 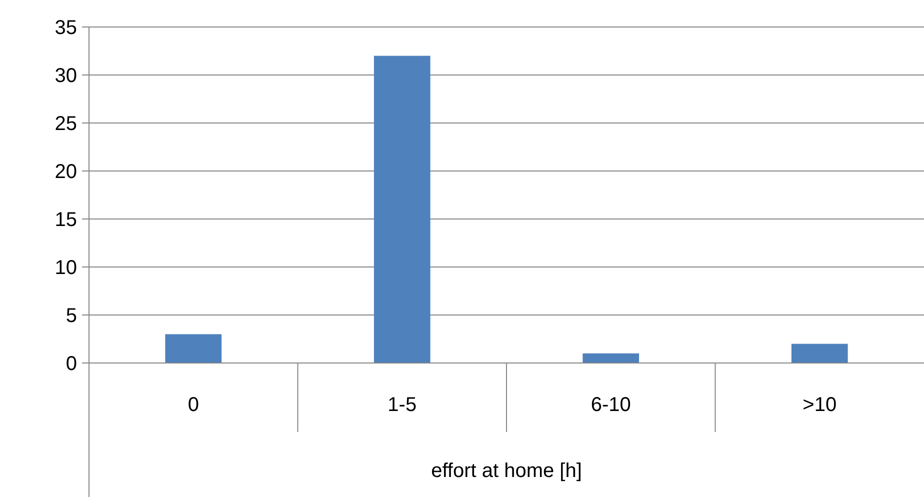 What do you see at coordinates (65, 76) in the screenshot?
I see `y-tick-label: 30` at bounding box center [65, 76].